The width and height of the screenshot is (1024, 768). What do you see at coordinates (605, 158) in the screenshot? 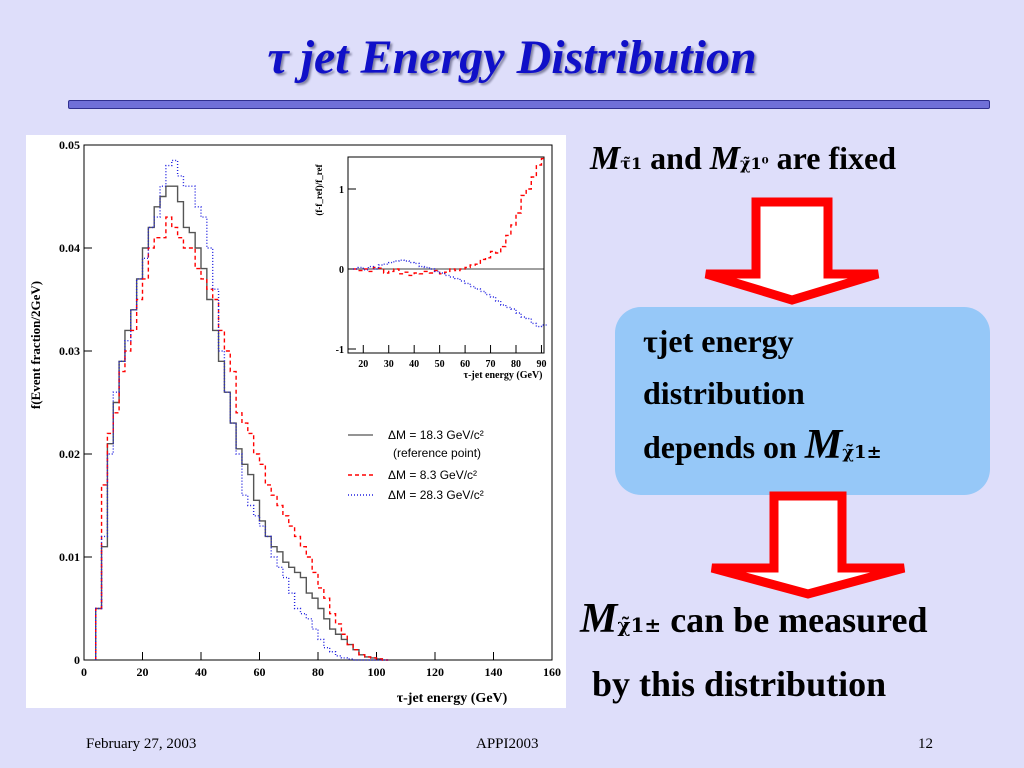
I see `stau-mass-symbol: M` at bounding box center [605, 158].